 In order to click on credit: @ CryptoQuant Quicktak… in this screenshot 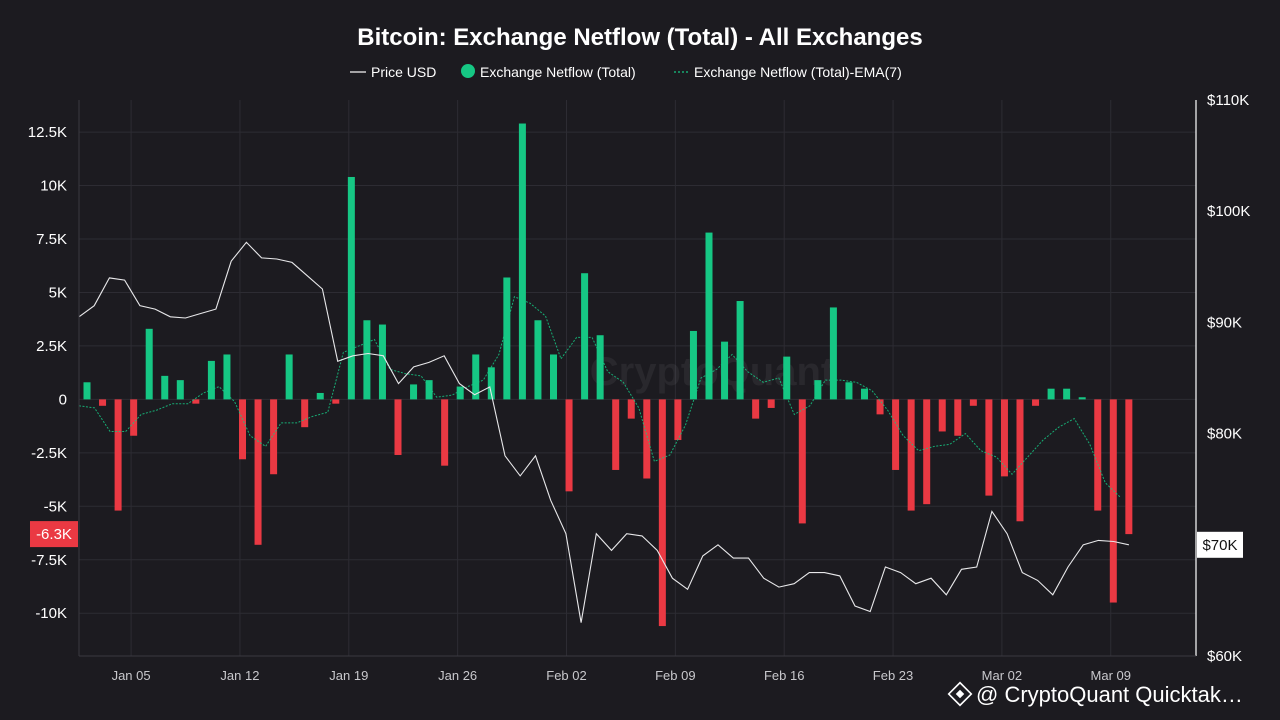, I will do `click(1095, 694)`.